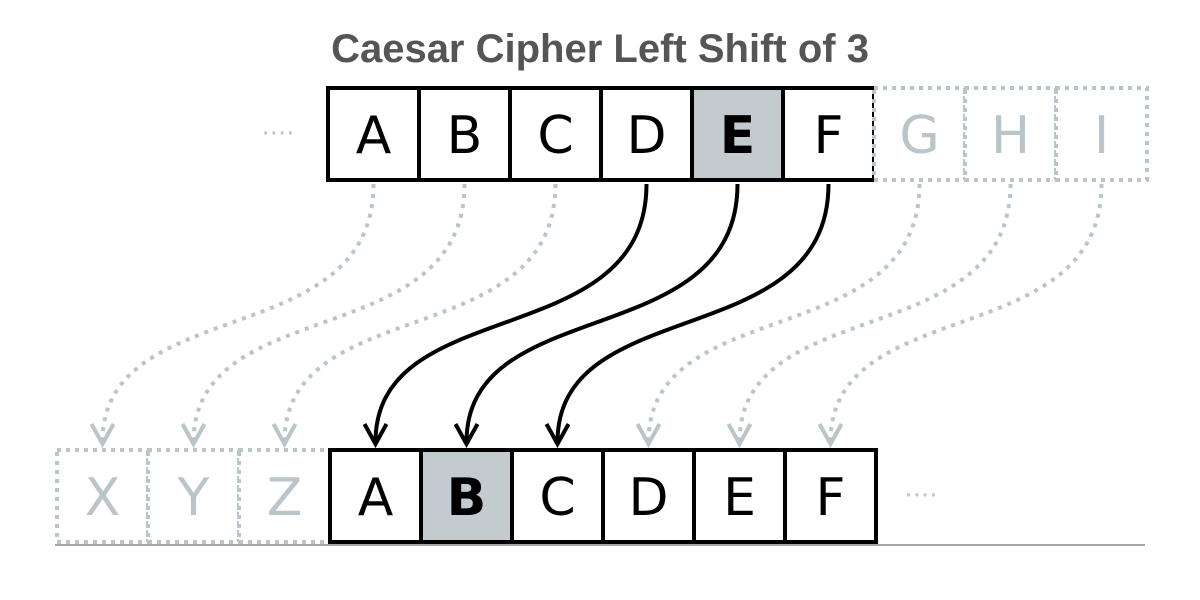  Describe the element at coordinates (376, 498) in the screenshot. I see `bottom-letter-4: A` at that location.